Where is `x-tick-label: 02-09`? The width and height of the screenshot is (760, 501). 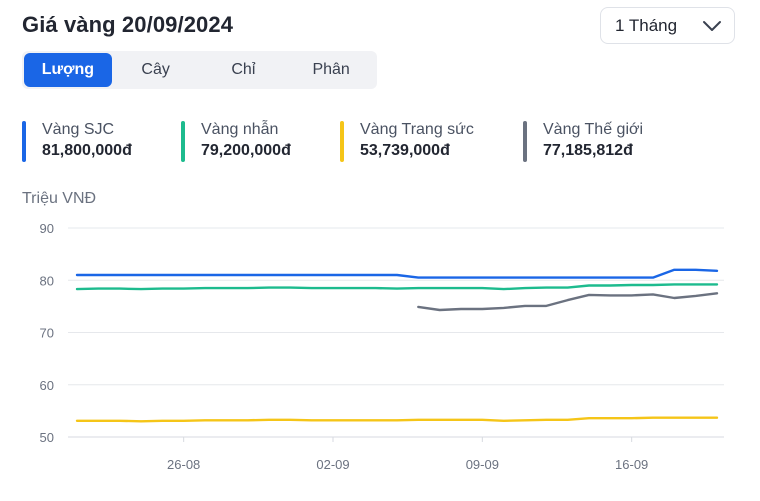
x-tick-label: 02-09 is located at coordinates (332, 464).